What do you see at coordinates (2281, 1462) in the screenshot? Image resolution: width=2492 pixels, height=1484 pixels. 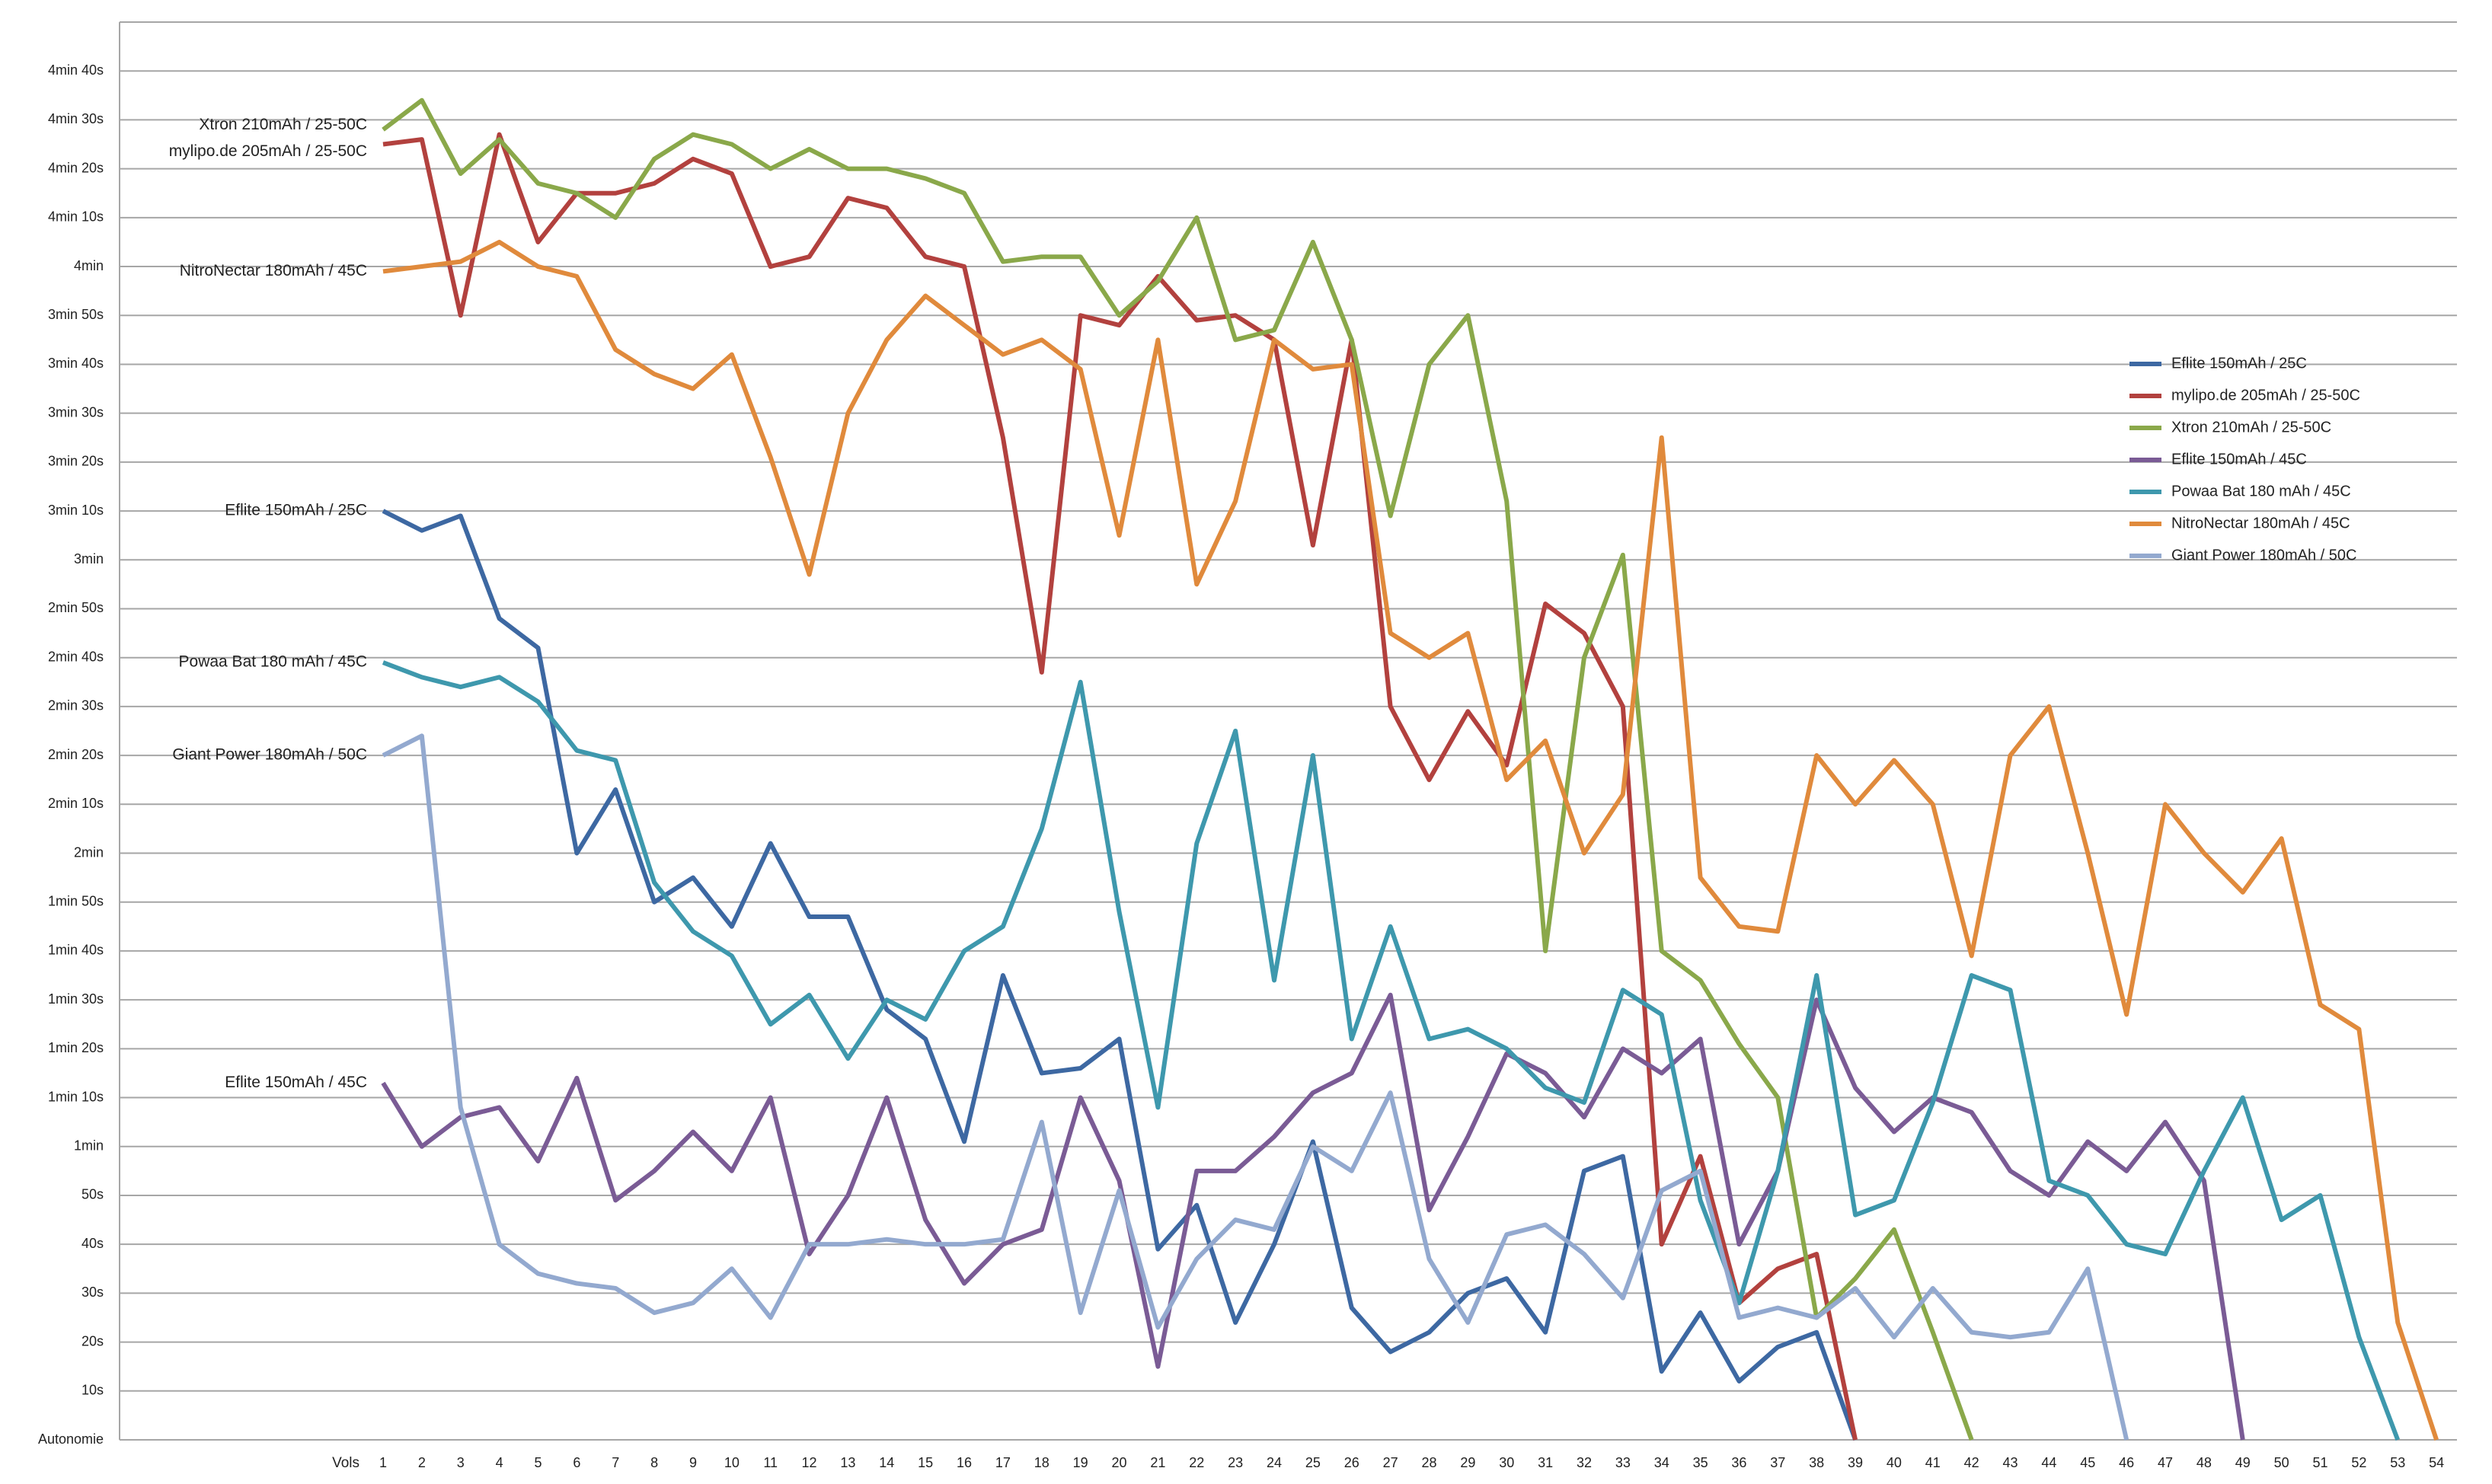 I see `x-tick-label: 50` at bounding box center [2281, 1462].